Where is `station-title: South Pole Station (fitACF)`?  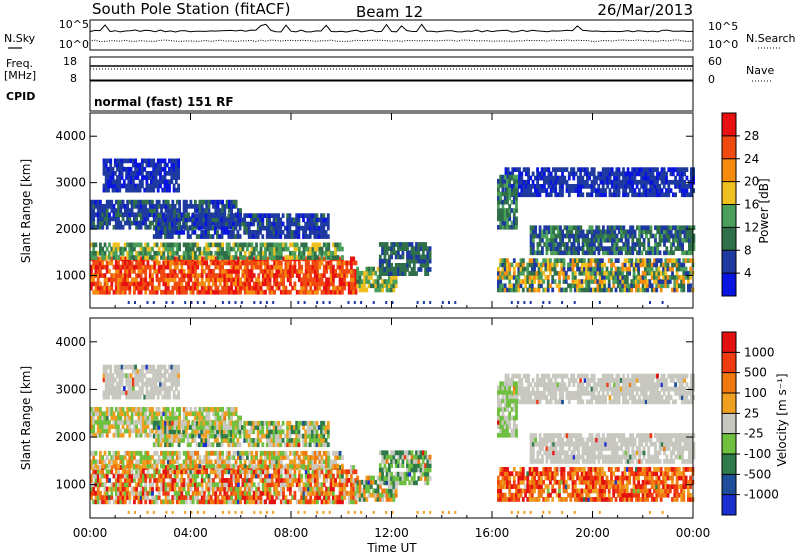 station-title: South Pole Station (fitACF) is located at coordinates (191, 9).